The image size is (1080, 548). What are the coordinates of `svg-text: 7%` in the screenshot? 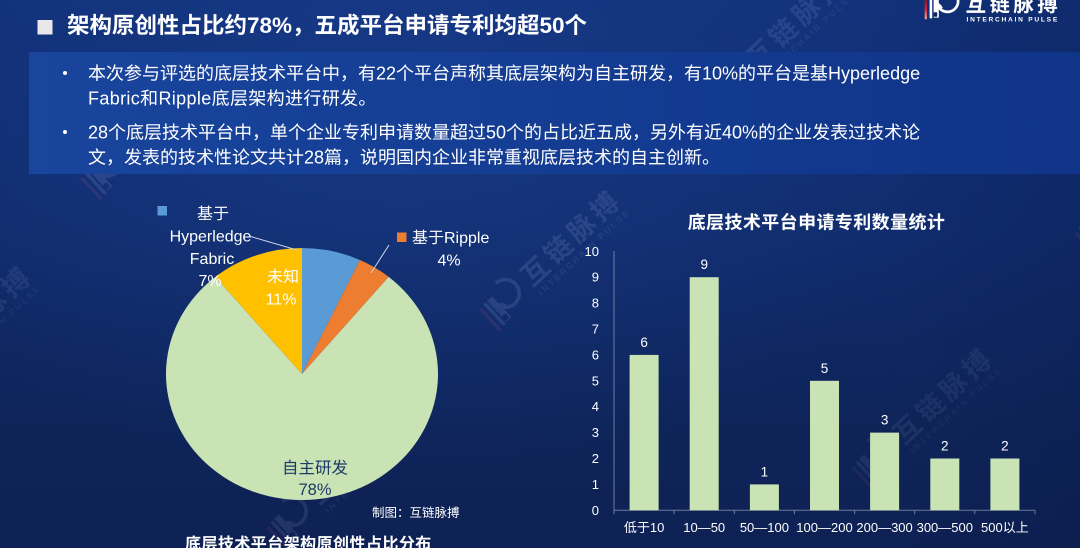 It's located at (209, 281).